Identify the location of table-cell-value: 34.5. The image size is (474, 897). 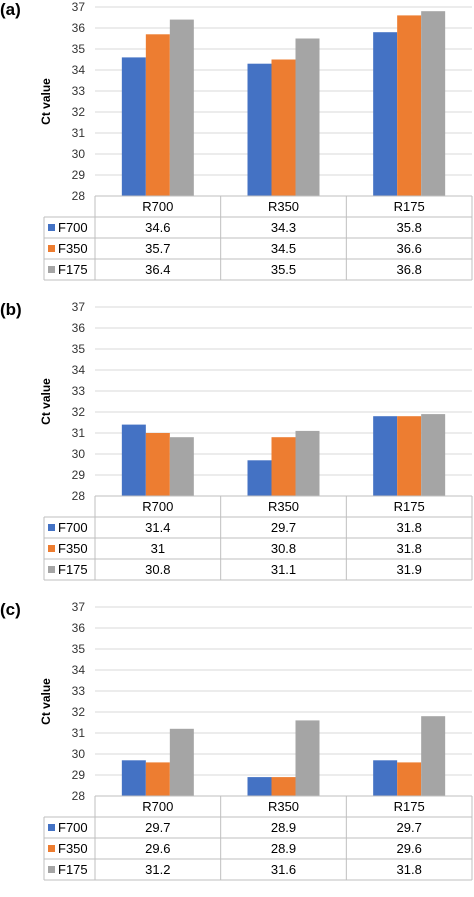
(283, 248).